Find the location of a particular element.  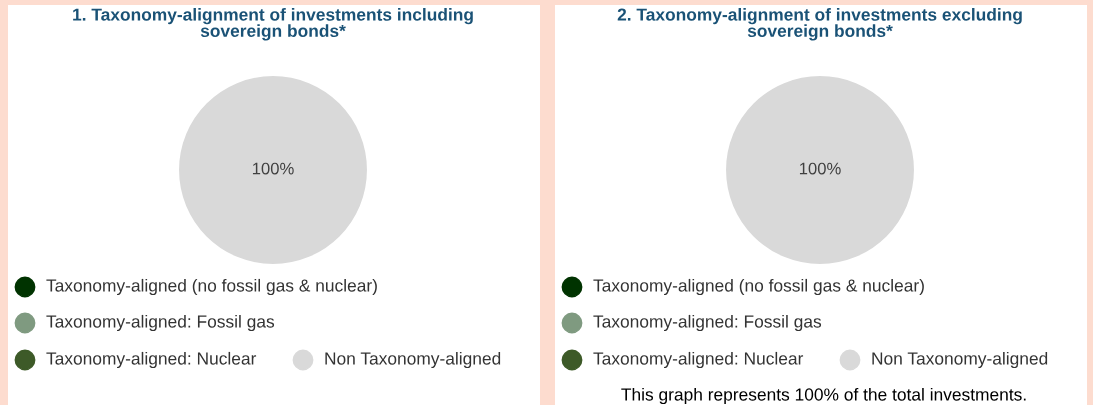

chart-title: 1. Taxonomy-alignment of investments including sovereign bonds* is located at coordinates (273, 24).